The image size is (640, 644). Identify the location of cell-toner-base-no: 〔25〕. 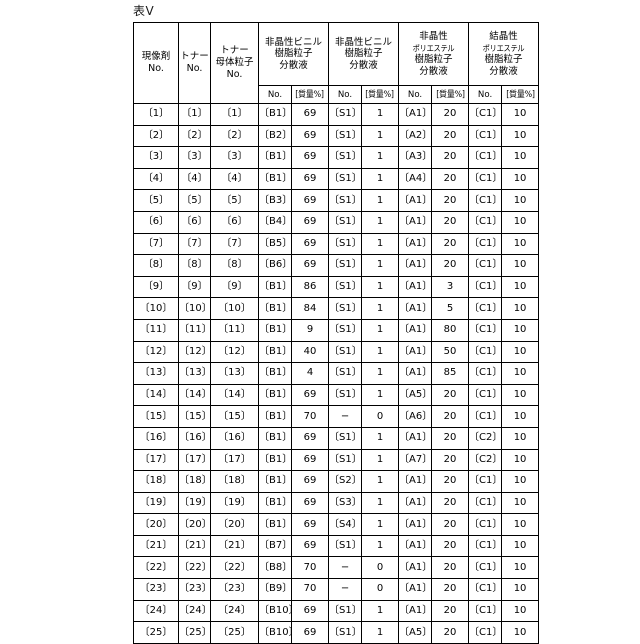
(234, 632).